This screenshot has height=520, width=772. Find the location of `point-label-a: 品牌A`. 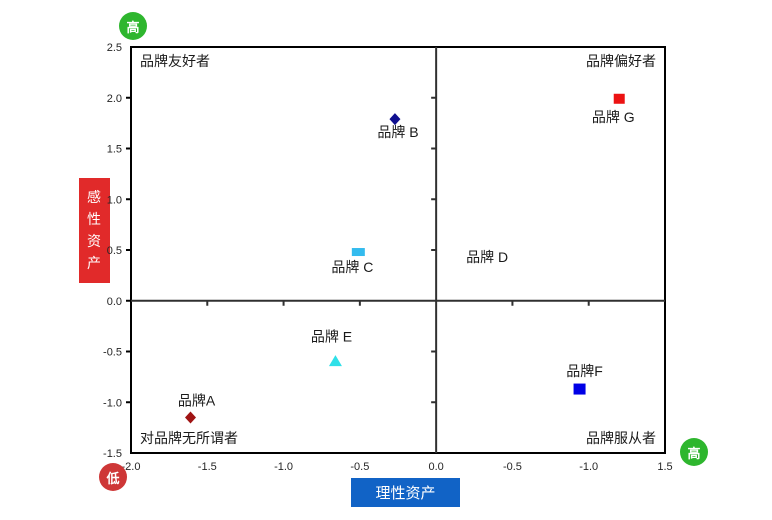

point-label-a: 品牌A is located at coordinates (197, 400).